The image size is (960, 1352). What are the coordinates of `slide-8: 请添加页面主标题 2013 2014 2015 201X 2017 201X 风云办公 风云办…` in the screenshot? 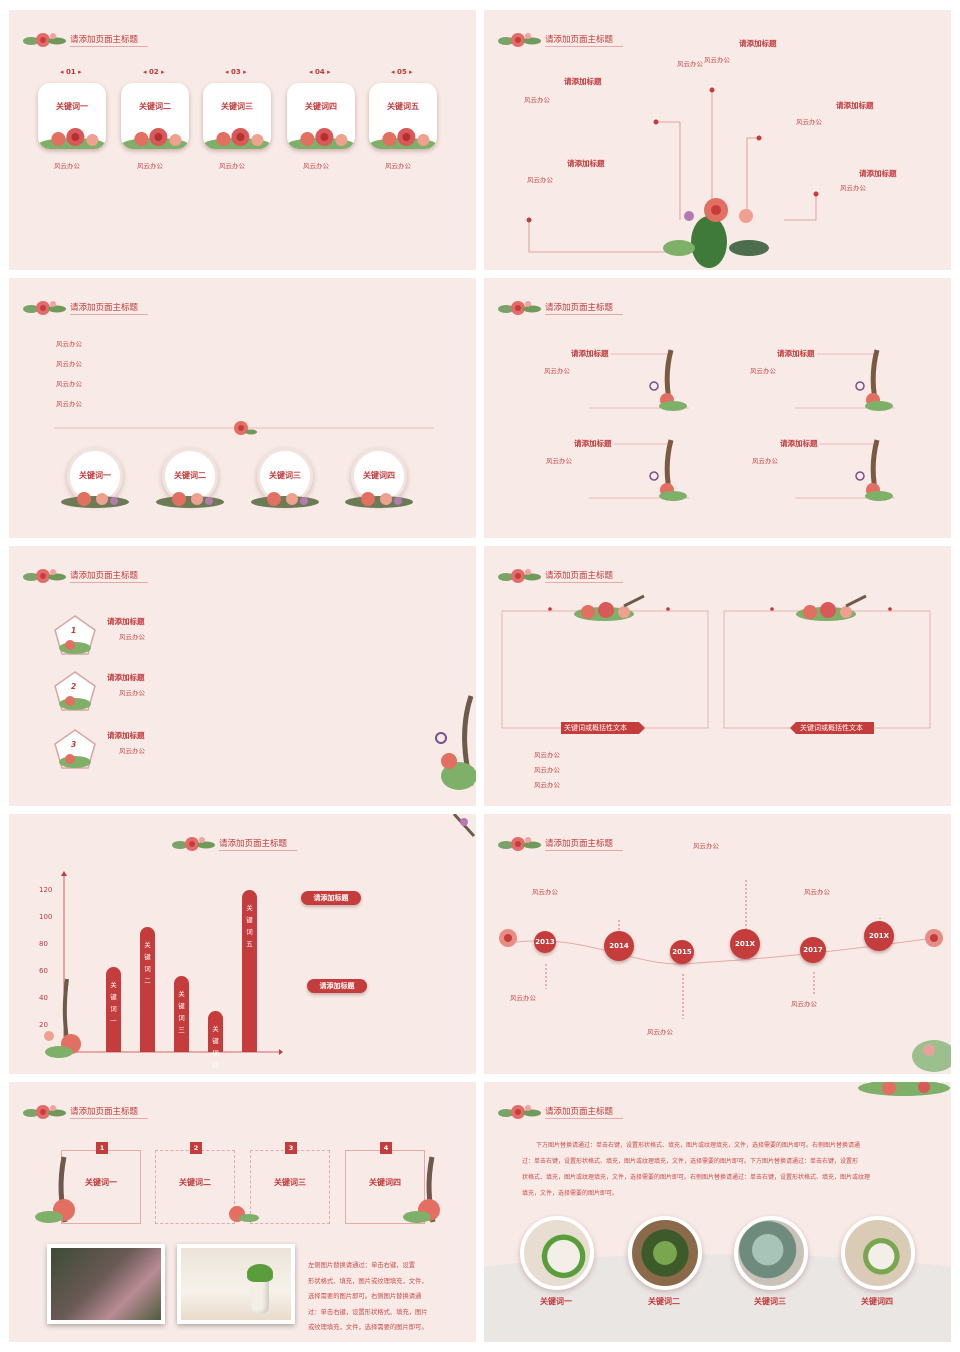 It's located at (717, 944).